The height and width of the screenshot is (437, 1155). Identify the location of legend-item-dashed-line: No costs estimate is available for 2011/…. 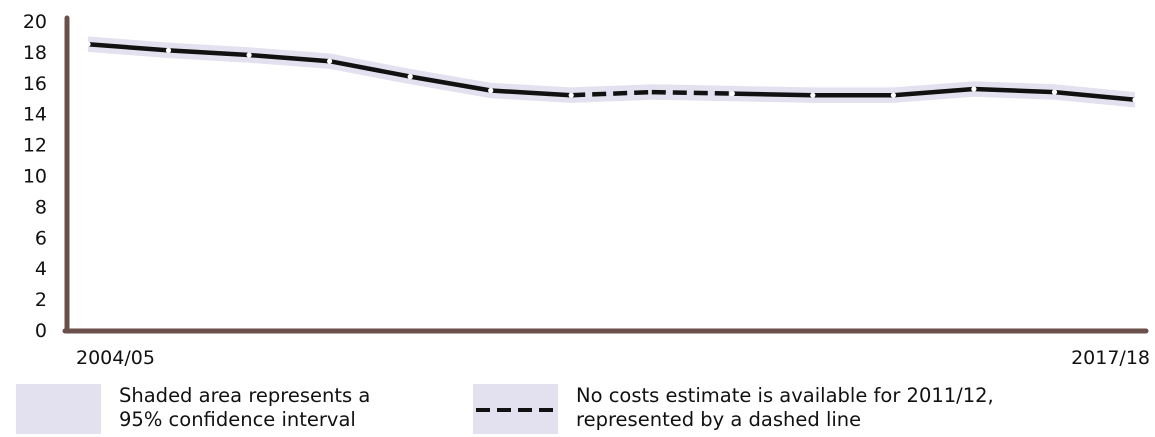
(784, 409).